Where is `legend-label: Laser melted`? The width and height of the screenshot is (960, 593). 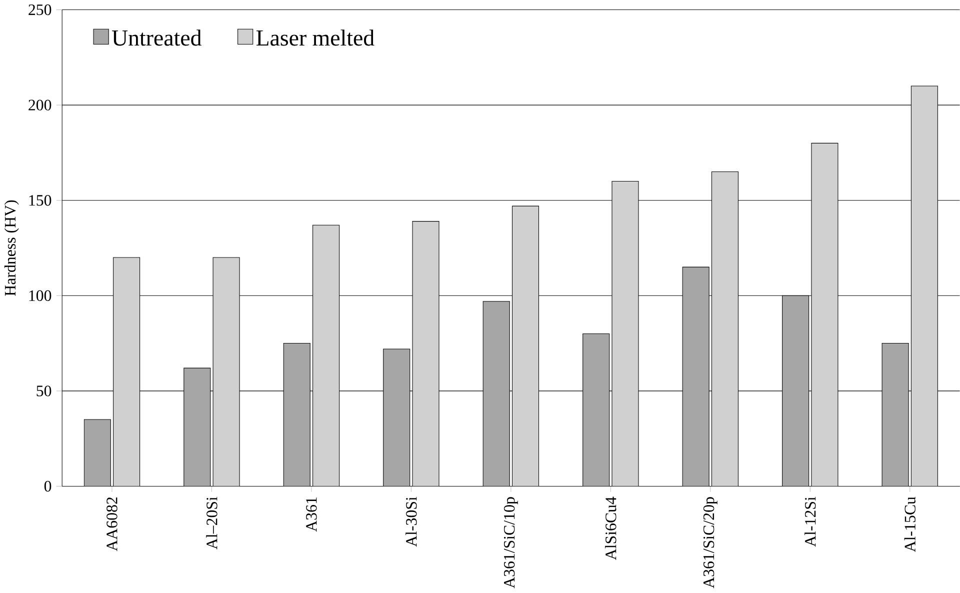 legend-label: Laser melted is located at coordinates (315, 38).